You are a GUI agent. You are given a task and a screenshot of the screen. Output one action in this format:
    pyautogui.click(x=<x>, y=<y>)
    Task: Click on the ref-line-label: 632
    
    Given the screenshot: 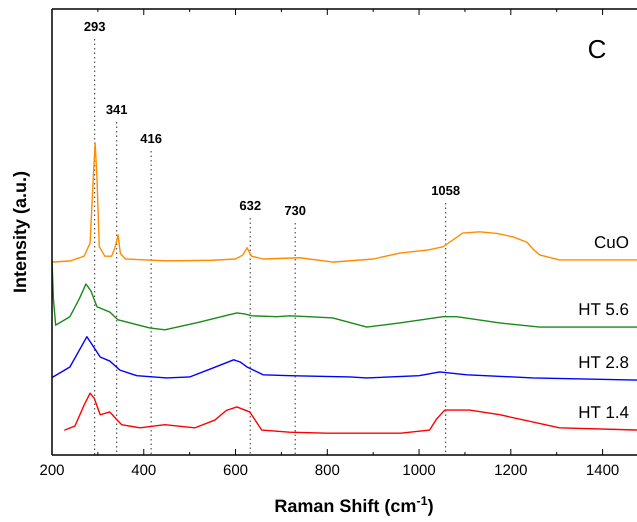 What is the action you would take?
    pyautogui.click(x=250, y=205)
    